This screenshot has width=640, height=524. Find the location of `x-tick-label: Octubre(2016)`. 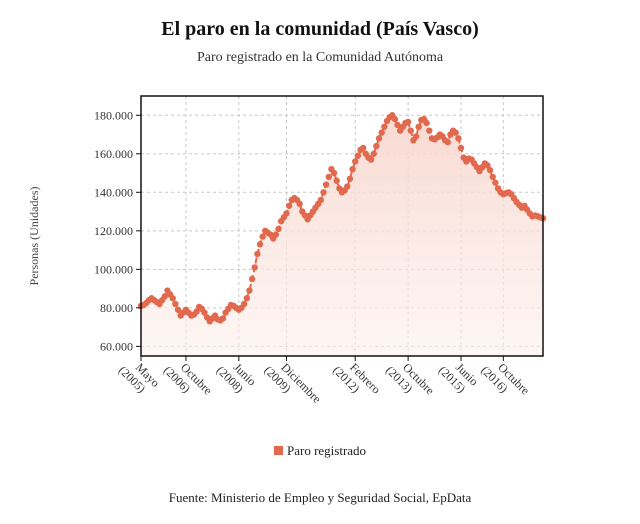

x-tick-label: Octubre(2016) is located at coordinates (505, 378).